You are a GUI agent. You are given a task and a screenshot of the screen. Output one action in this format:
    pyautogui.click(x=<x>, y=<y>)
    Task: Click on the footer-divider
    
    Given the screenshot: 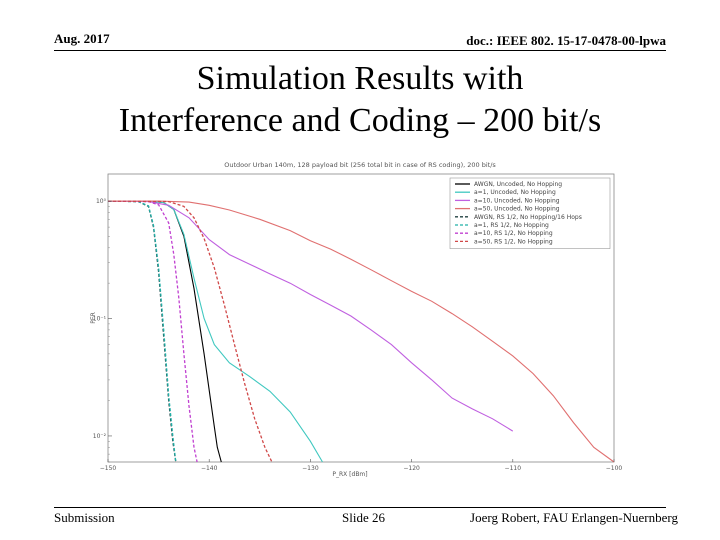 What is the action you would take?
    pyautogui.click(x=360, y=507)
    